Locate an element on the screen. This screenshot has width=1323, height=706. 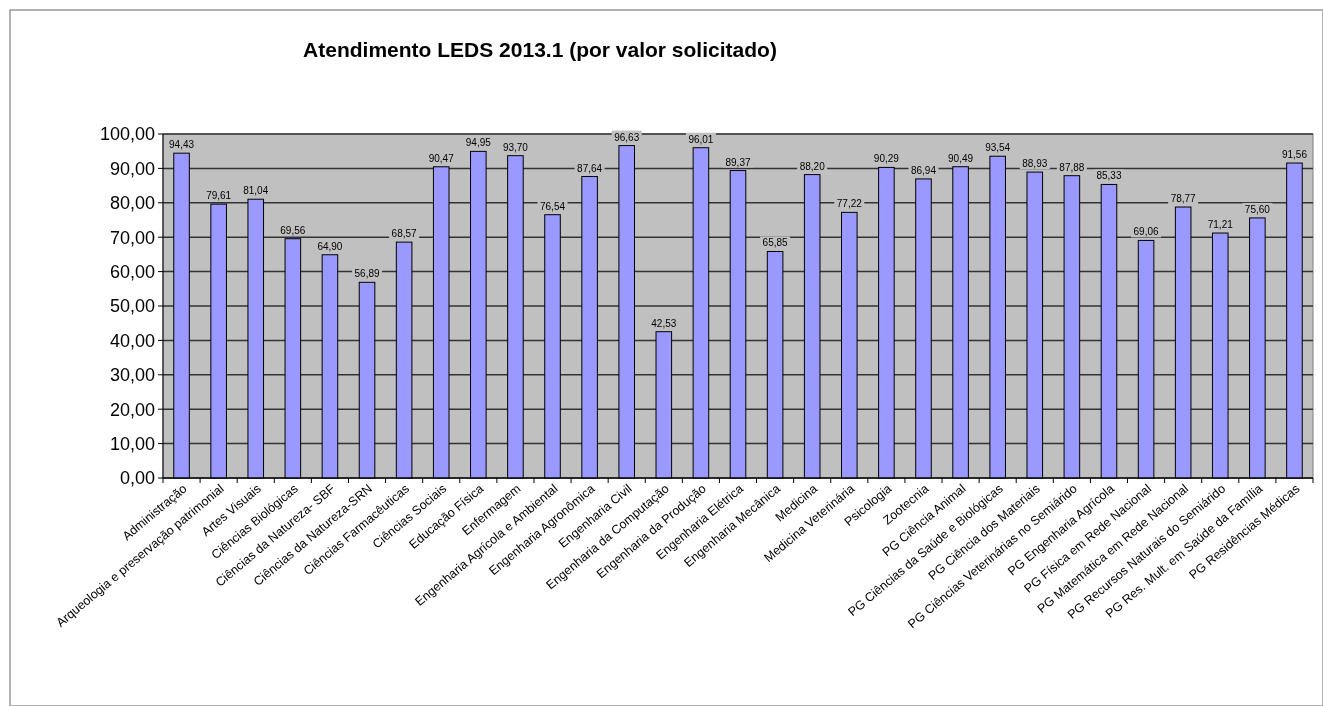
data-label: 94,95 is located at coordinates (478, 143).